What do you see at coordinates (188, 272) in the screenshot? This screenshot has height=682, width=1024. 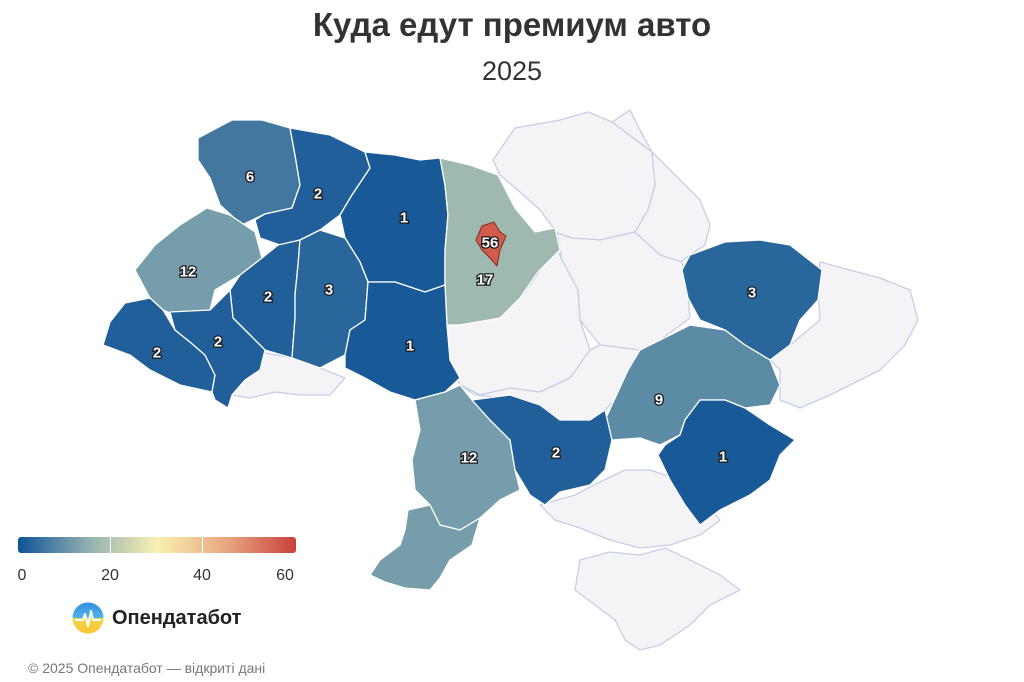 I see `label-lviv: 12` at bounding box center [188, 272].